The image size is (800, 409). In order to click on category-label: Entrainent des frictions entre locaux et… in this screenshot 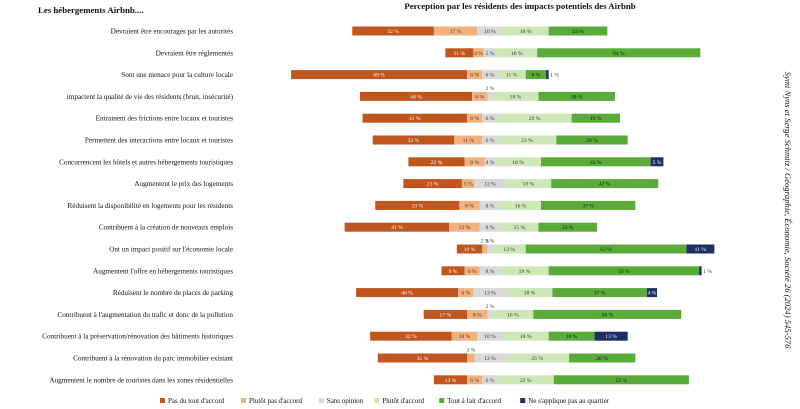, I will do `click(165, 119)`.